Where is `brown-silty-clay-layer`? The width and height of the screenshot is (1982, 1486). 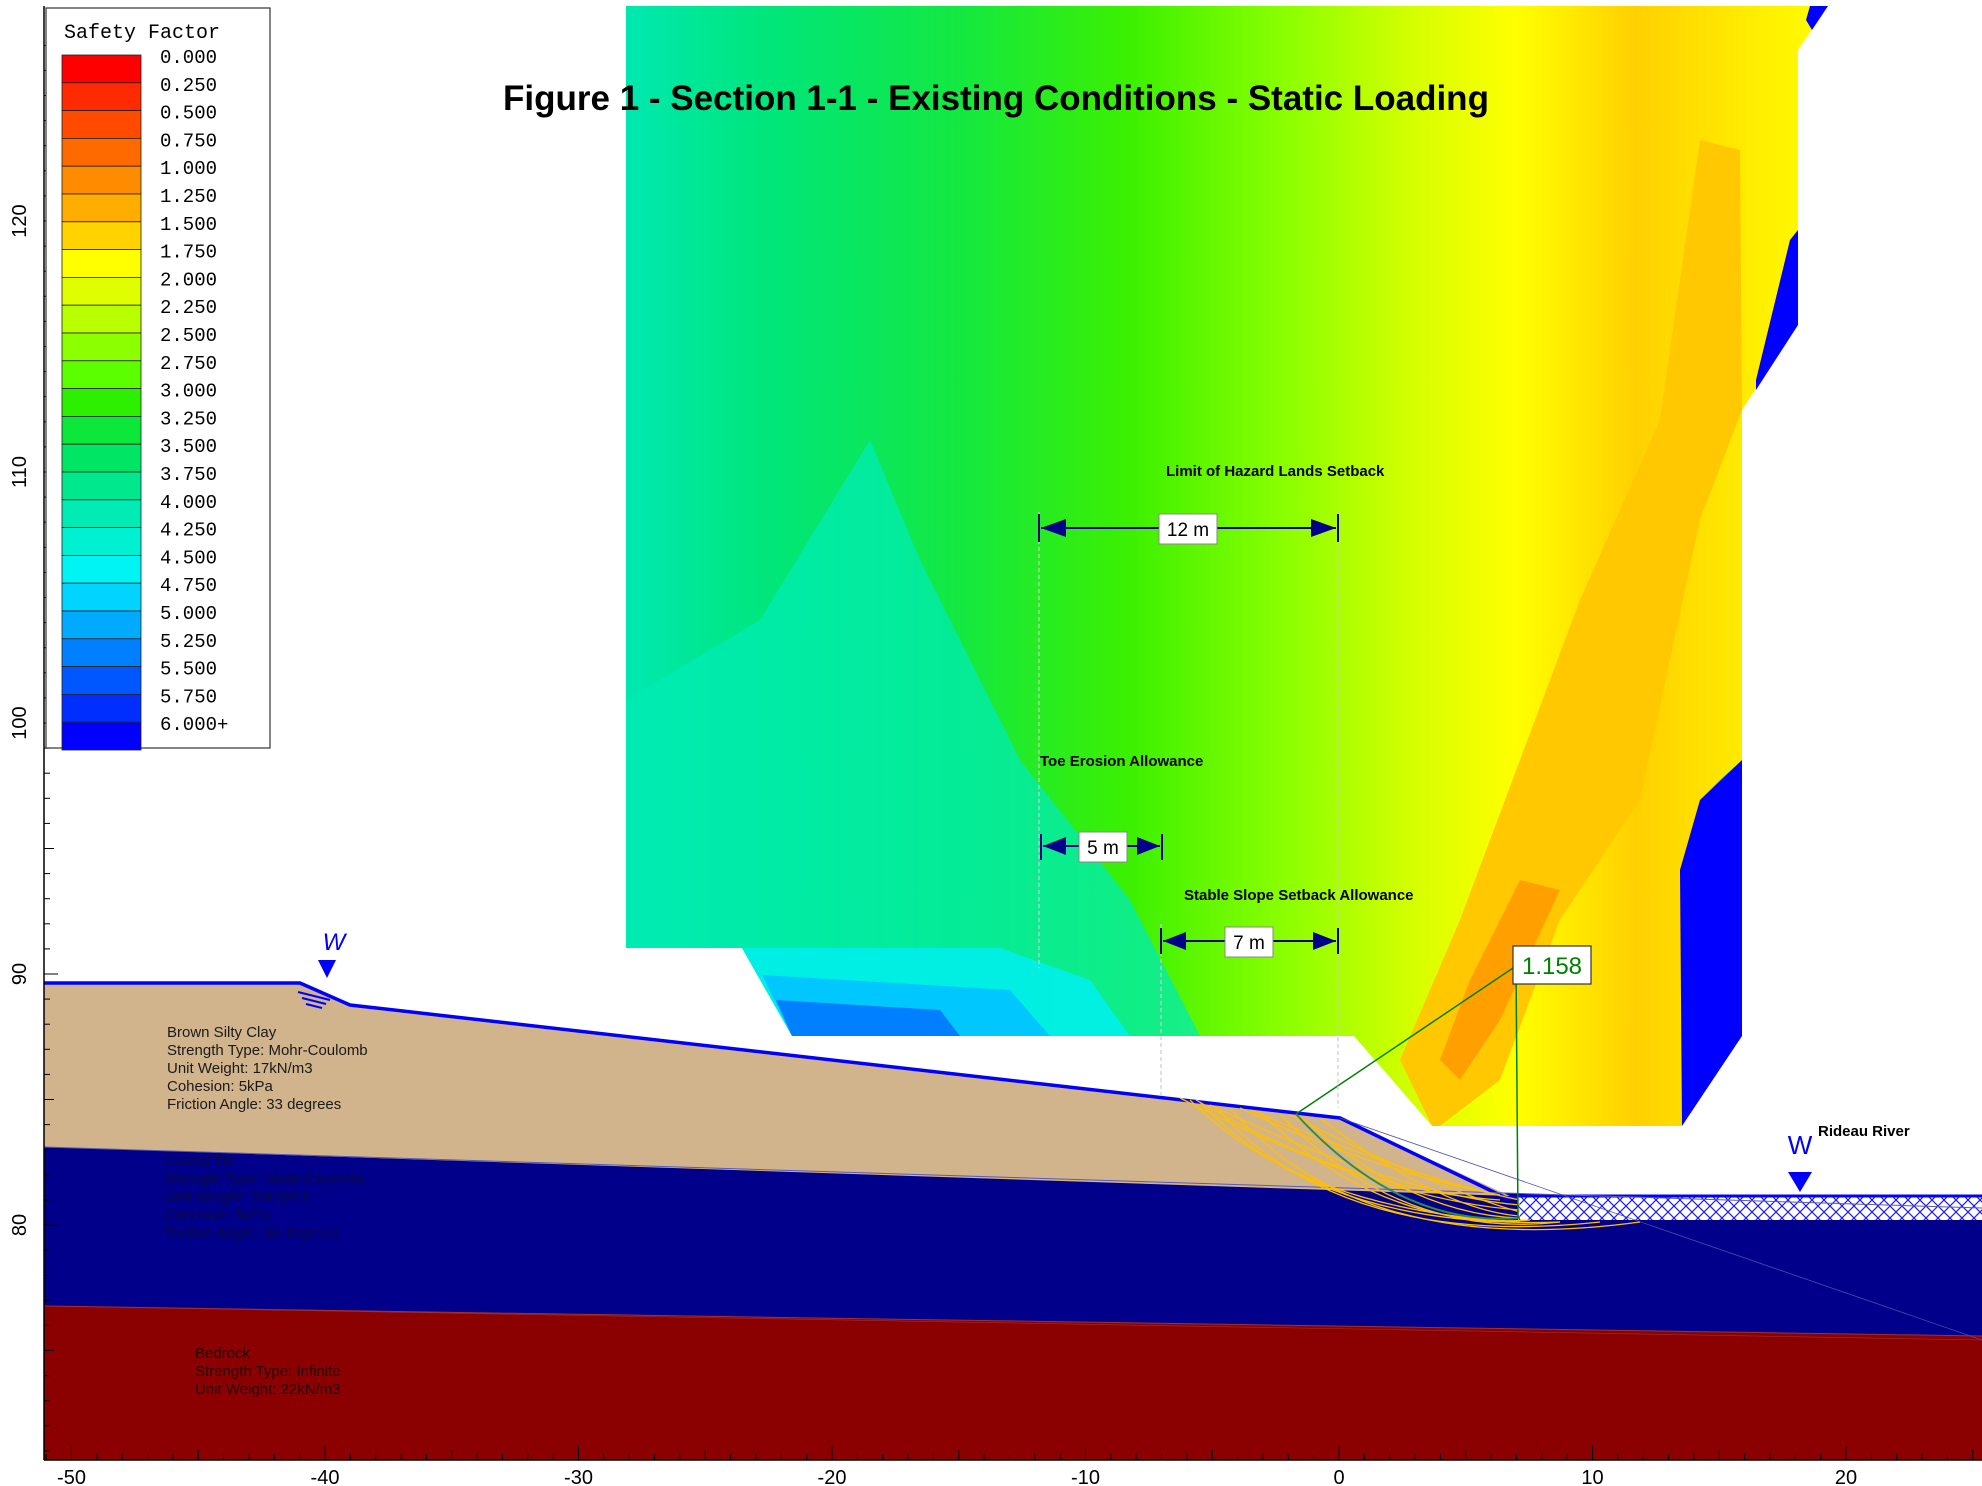
brown-silty-clay-layer is located at coordinates (777, 1089).